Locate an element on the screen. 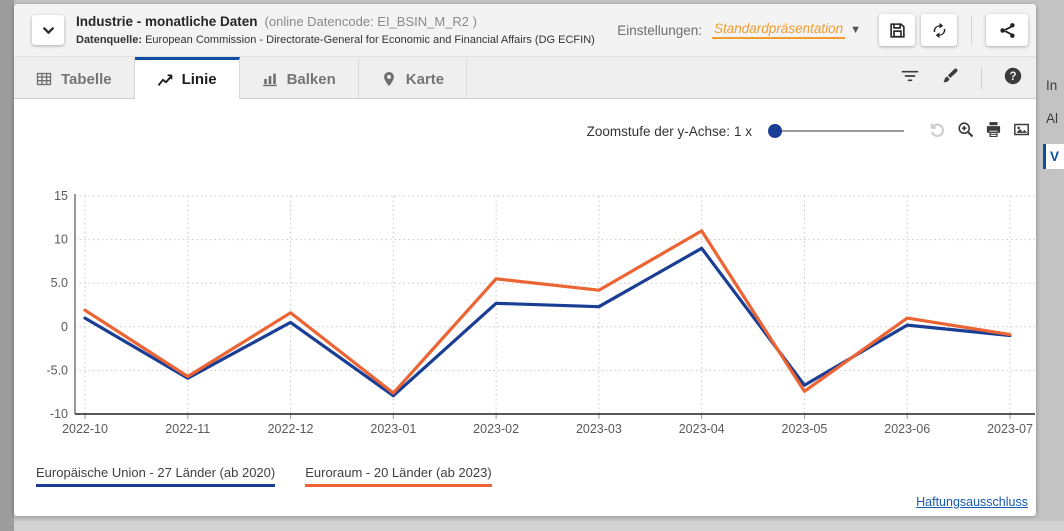  online-datacode: (online Datencode: EI_BSIN_M_R2 ) is located at coordinates (370, 22).